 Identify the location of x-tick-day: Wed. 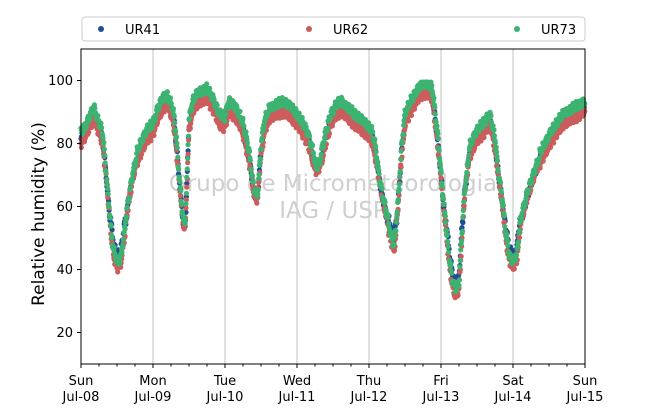
(297, 381).